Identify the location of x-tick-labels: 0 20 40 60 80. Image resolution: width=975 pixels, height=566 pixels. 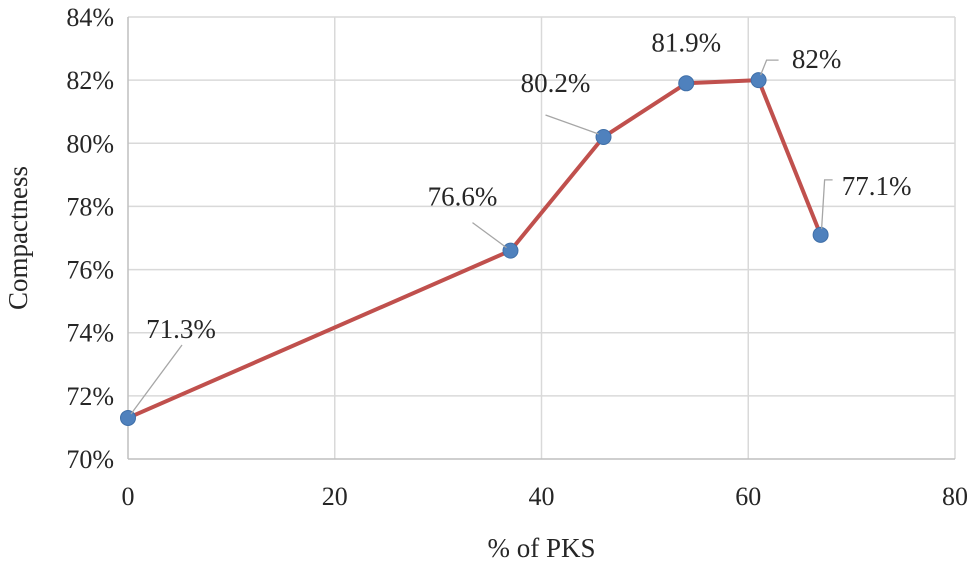
(545, 496).